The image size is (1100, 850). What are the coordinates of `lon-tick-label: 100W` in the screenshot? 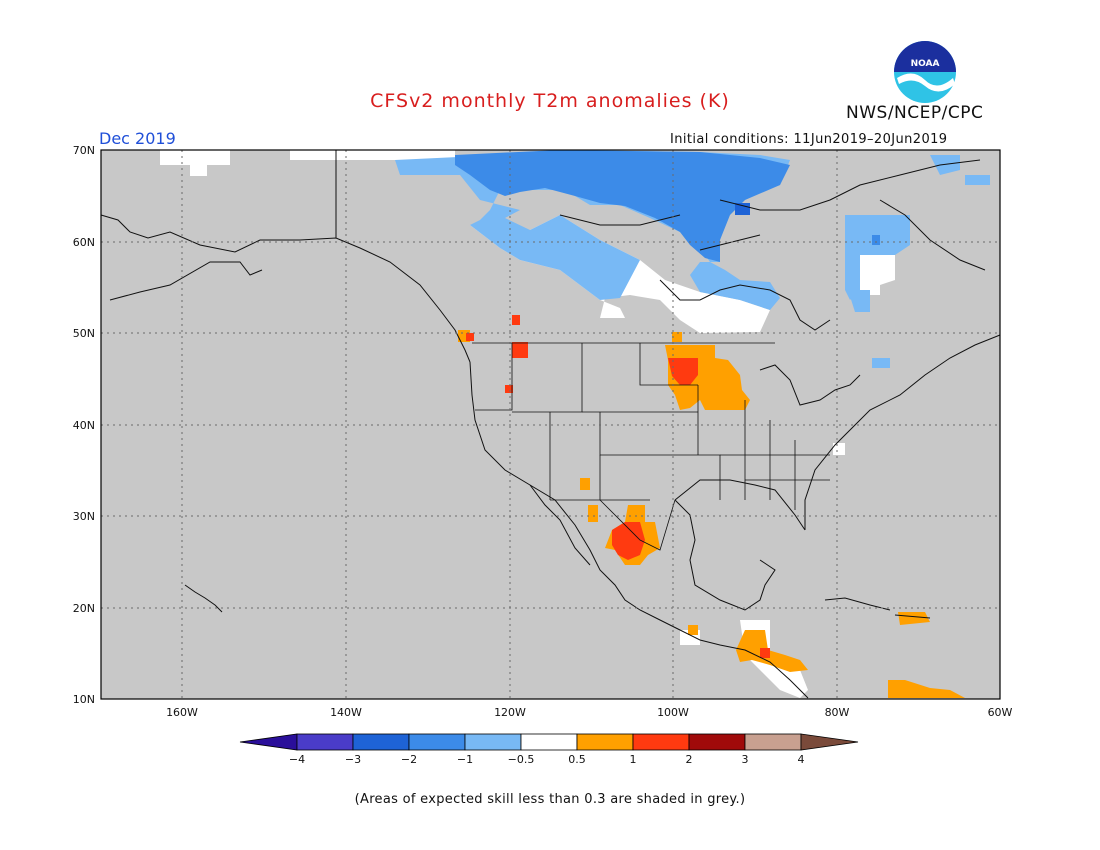 It's located at (673, 712).